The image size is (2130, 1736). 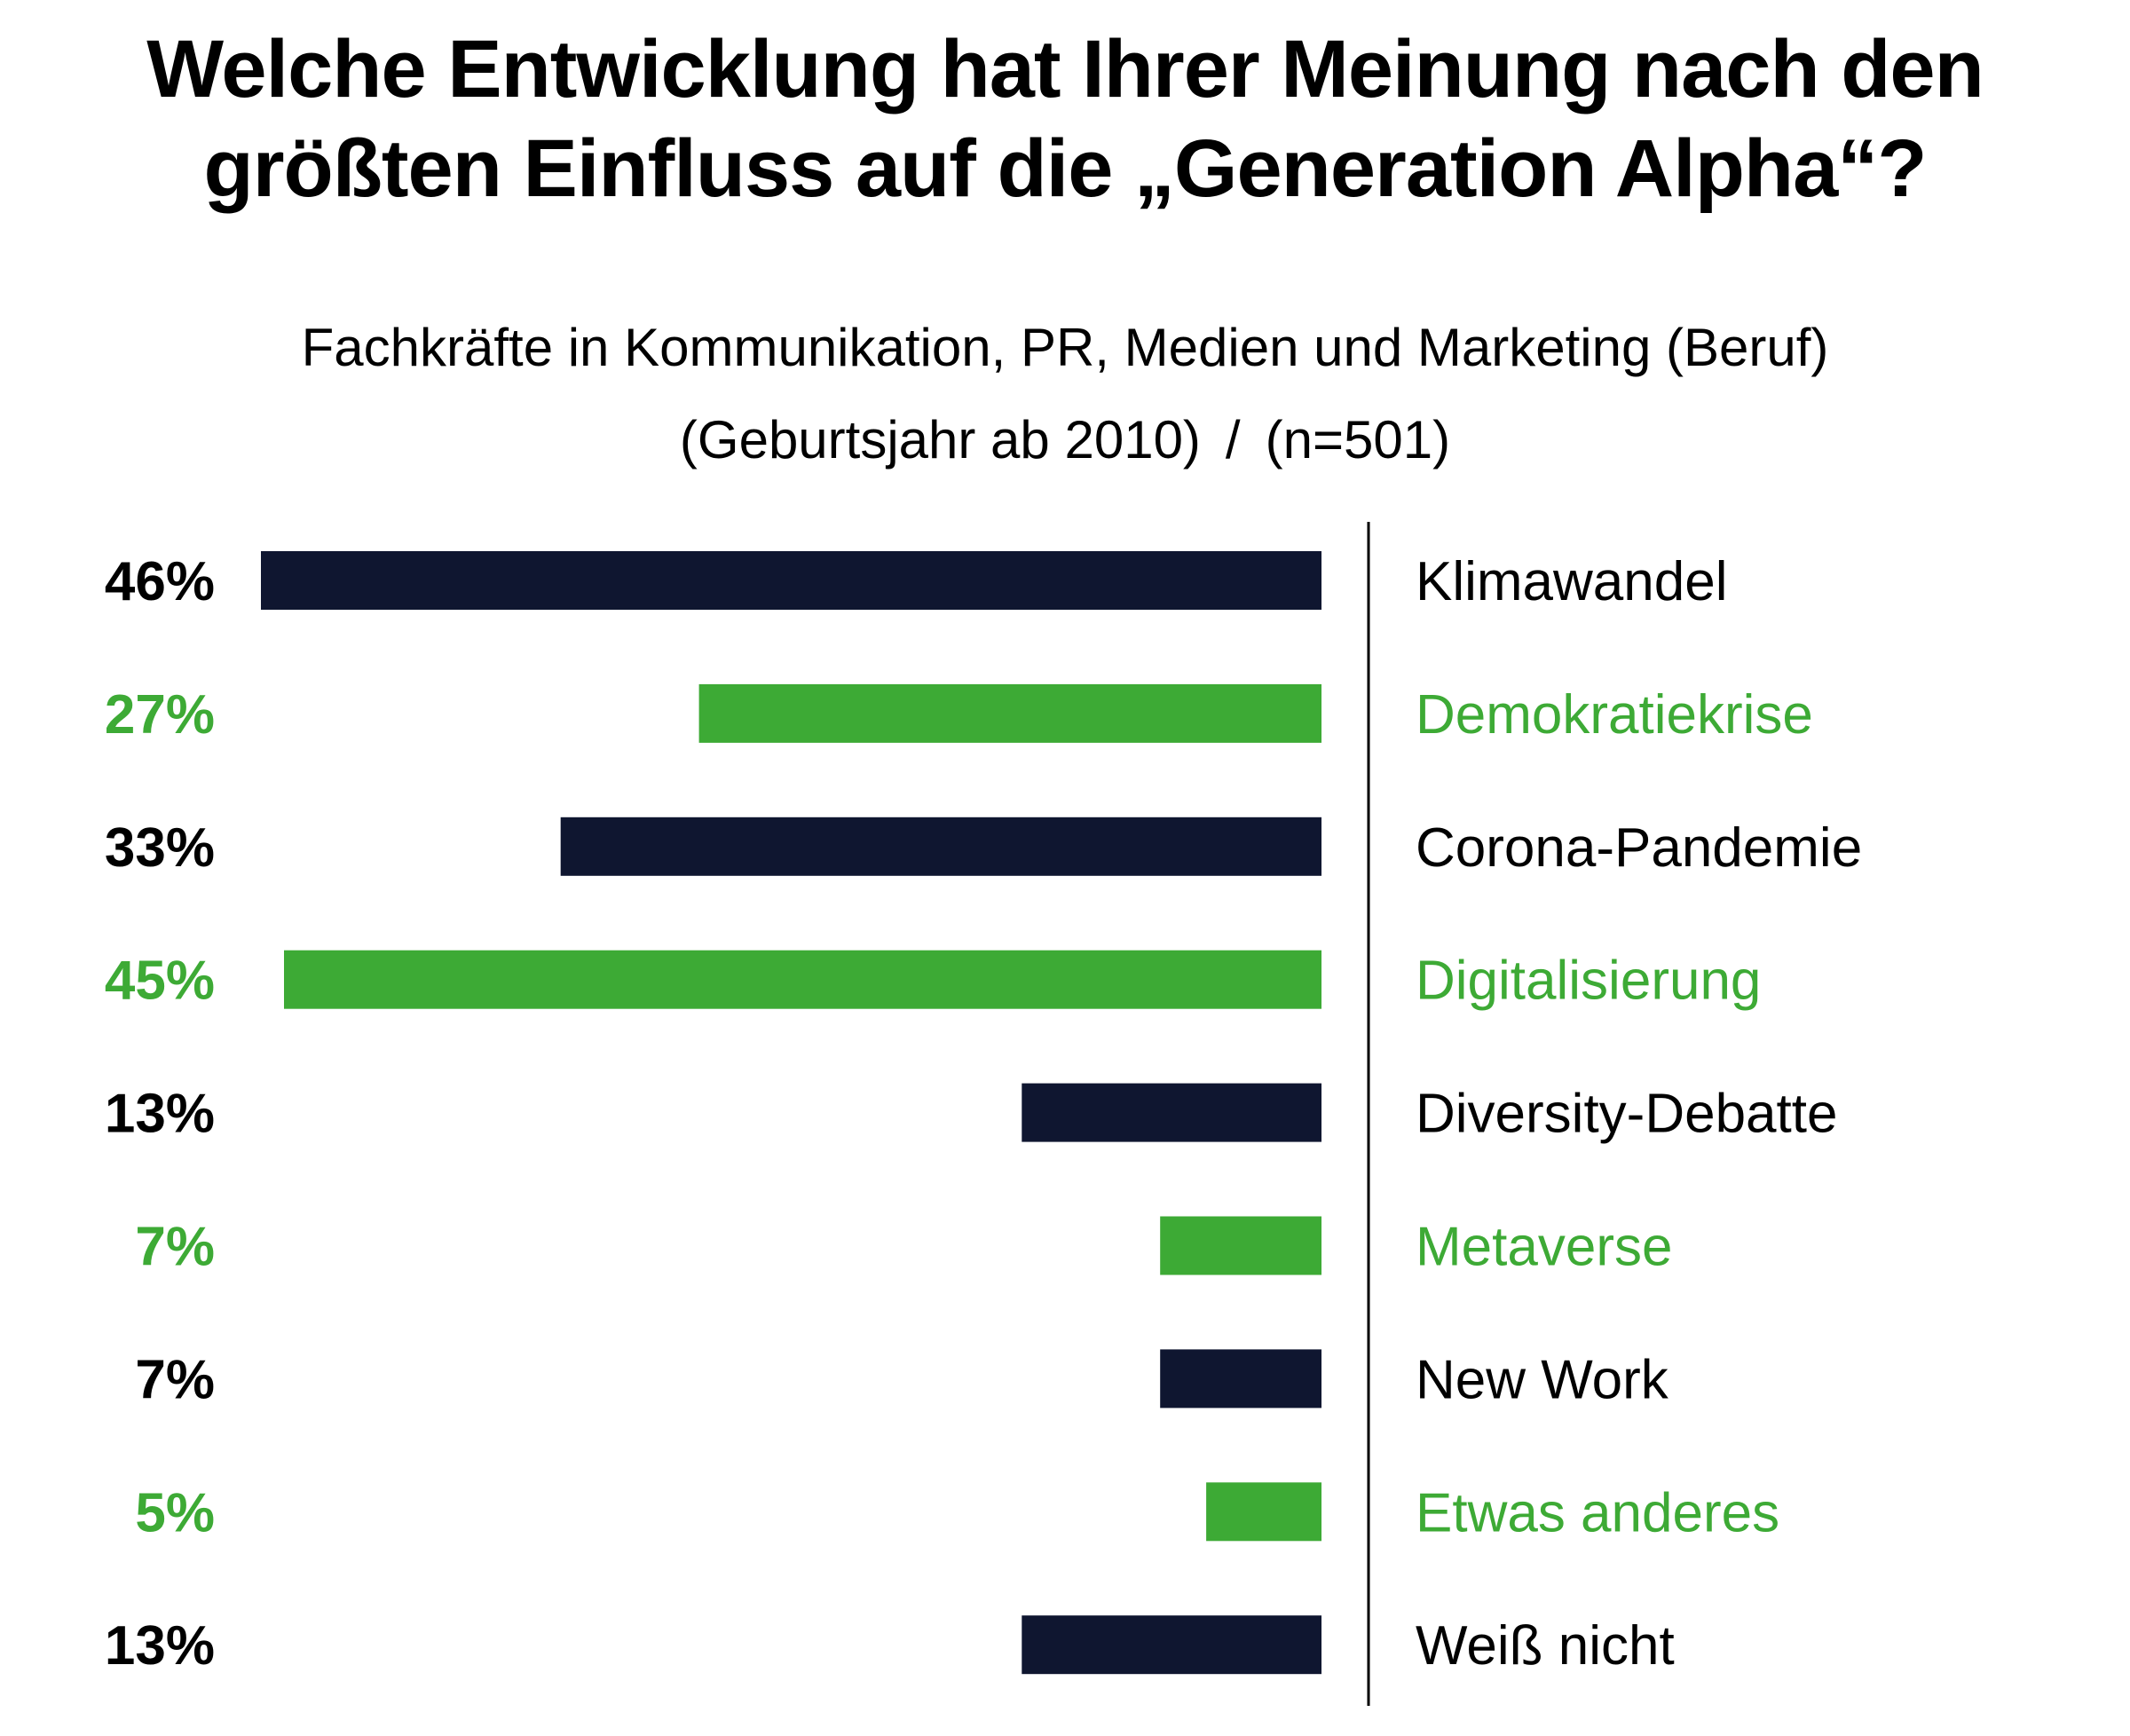 What do you see at coordinates (1171, 1112) in the screenshot?
I see `bar-diversity-debatte` at bounding box center [1171, 1112].